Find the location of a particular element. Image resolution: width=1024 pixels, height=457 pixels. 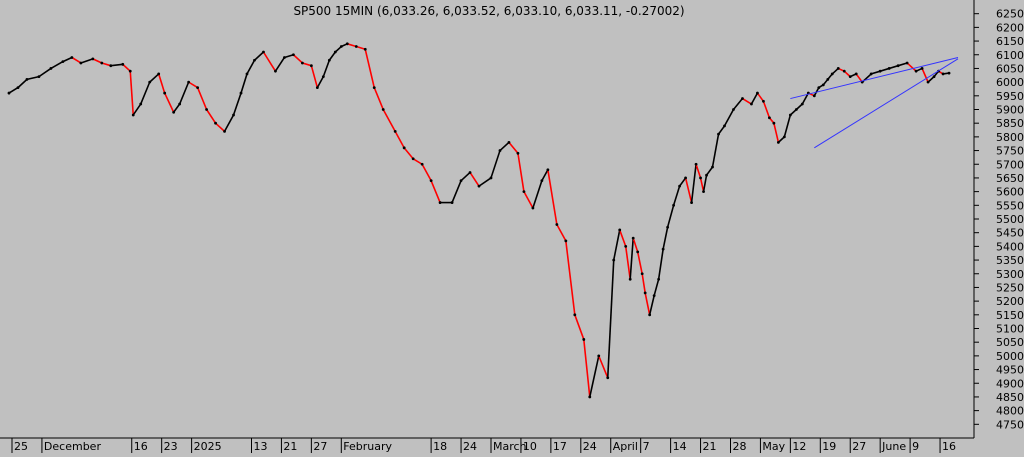

x-tick-label: 7 is located at coordinates (646, 446).